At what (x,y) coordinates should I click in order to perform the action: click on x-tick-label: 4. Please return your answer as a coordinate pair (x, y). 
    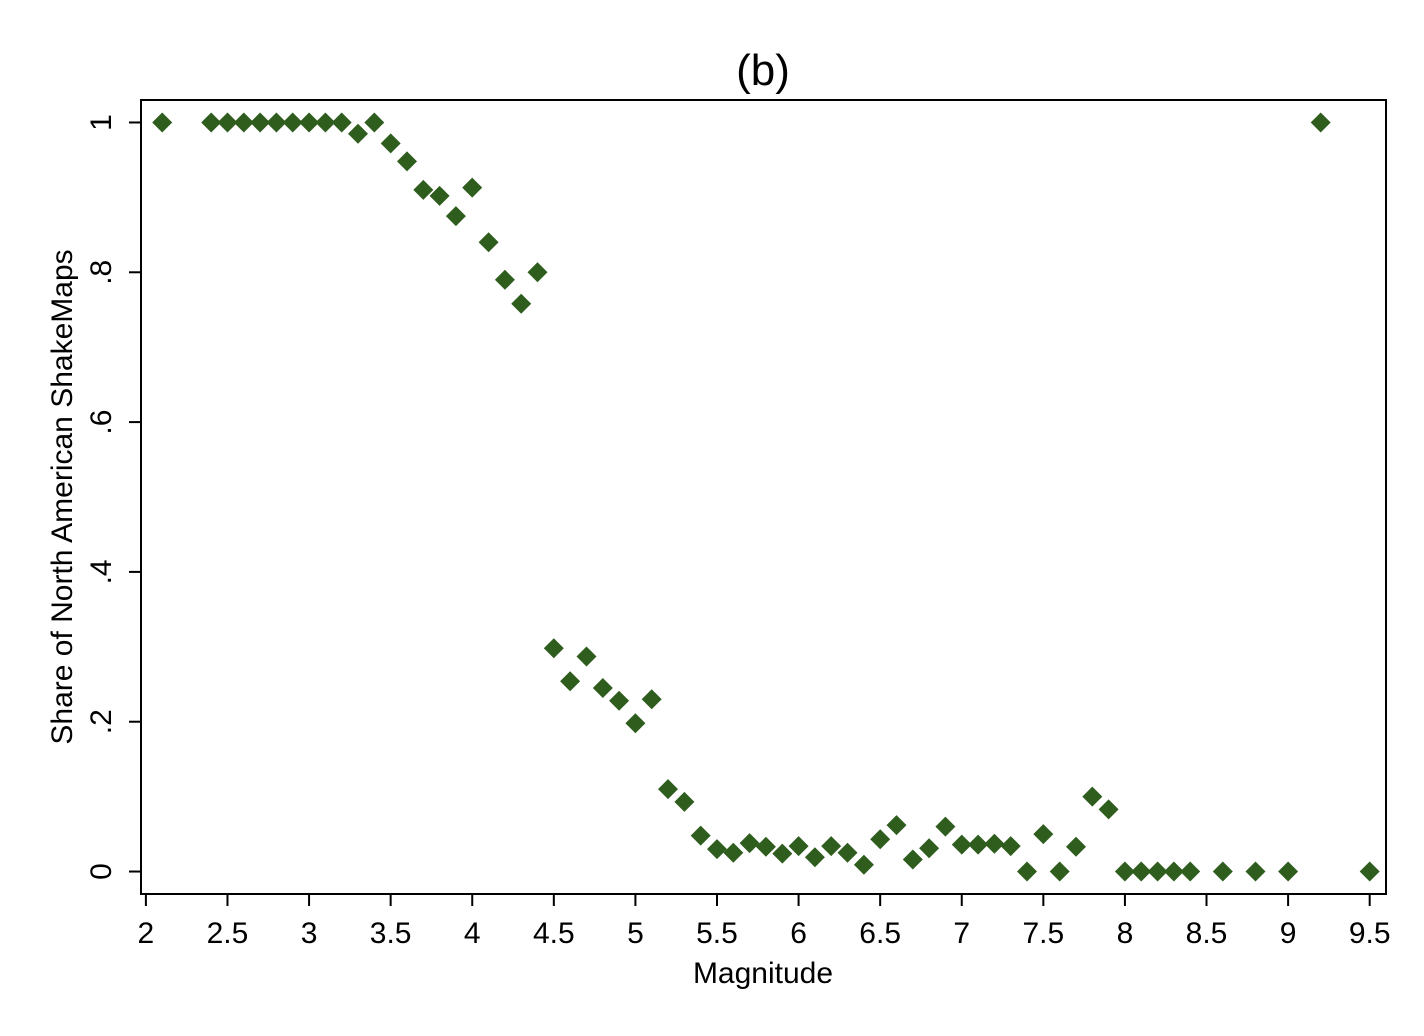
    Looking at the image, I should click on (472, 933).